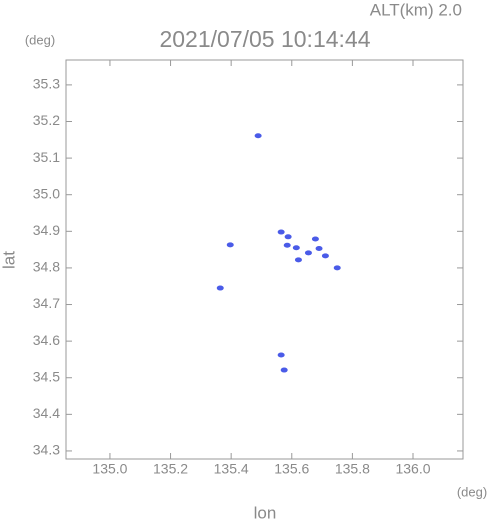 This screenshot has width=491, height=526. Describe the element at coordinates (472, 491) in the screenshot. I see `x-unit: (deg)` at that location.